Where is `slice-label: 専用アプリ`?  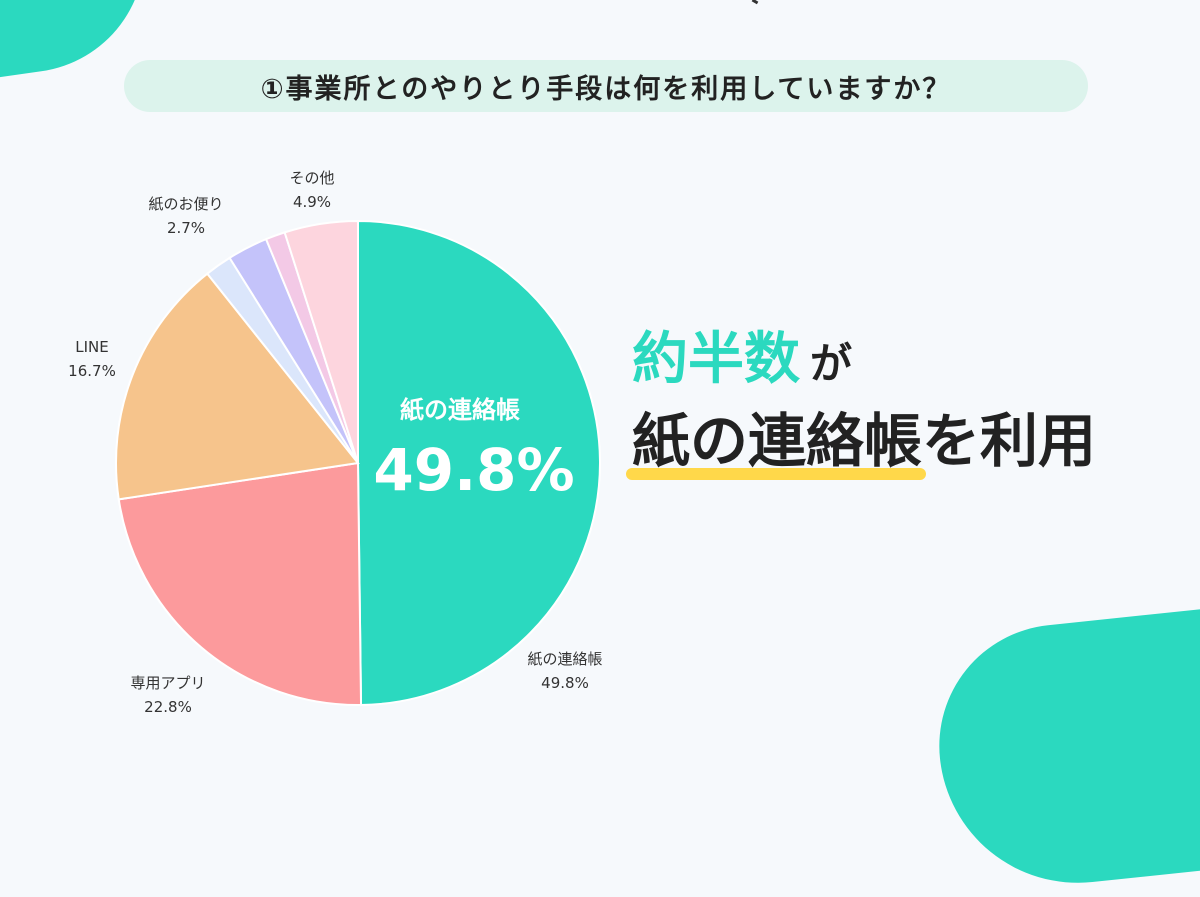
slice-label: 専用アプリ is located at coordinates (167, 683).